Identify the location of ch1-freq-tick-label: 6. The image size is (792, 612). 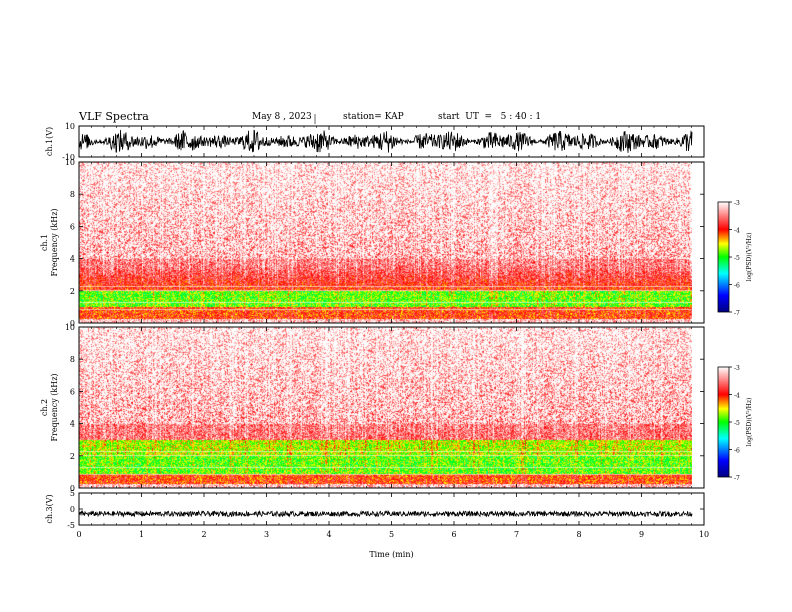
(72, 226).